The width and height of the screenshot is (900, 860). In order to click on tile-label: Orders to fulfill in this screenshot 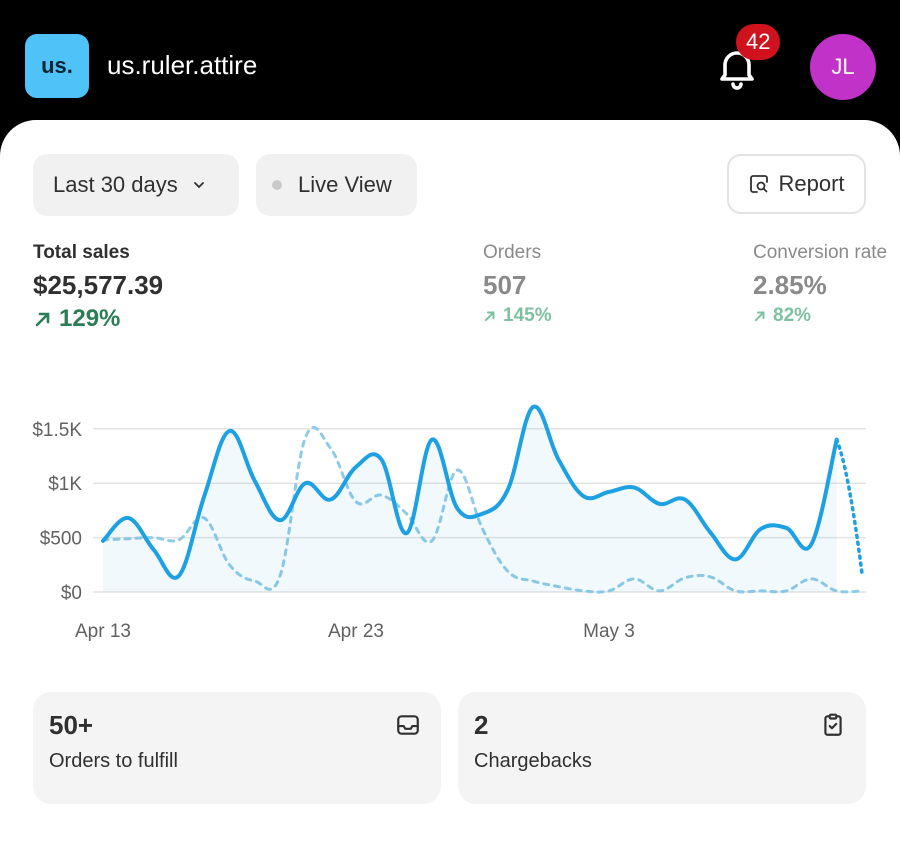, I will do `click(113, 761)`.